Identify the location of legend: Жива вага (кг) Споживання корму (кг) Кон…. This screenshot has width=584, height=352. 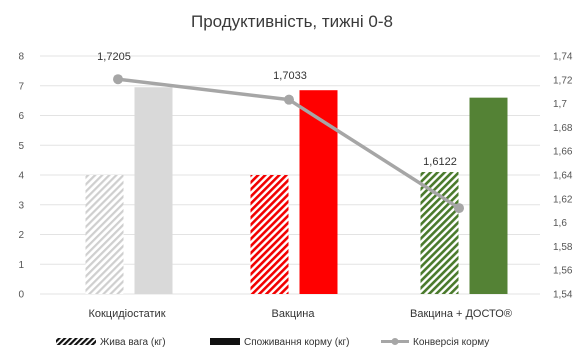
(272, 342).